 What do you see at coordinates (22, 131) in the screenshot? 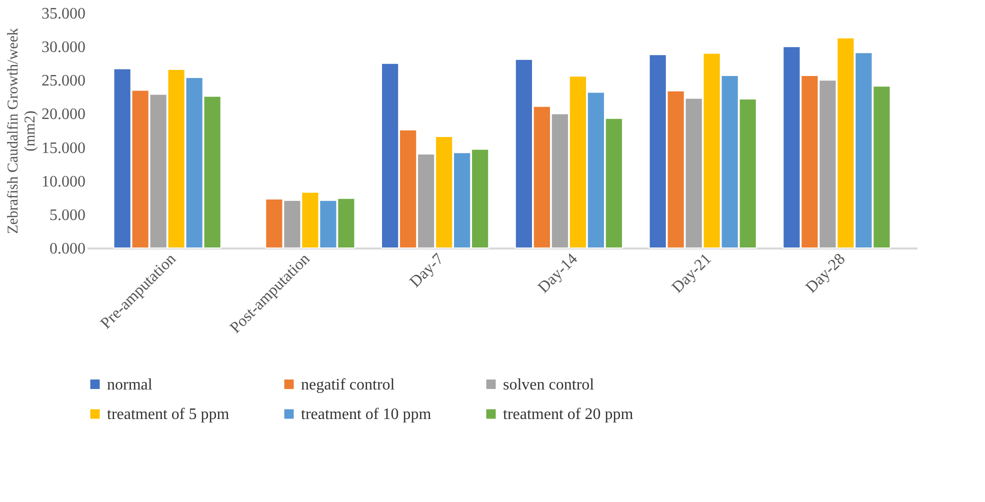
I see `y-axis-title: Zebrafish Caudalfin Growth/week (mm2)` at bounding box center [22, 131].